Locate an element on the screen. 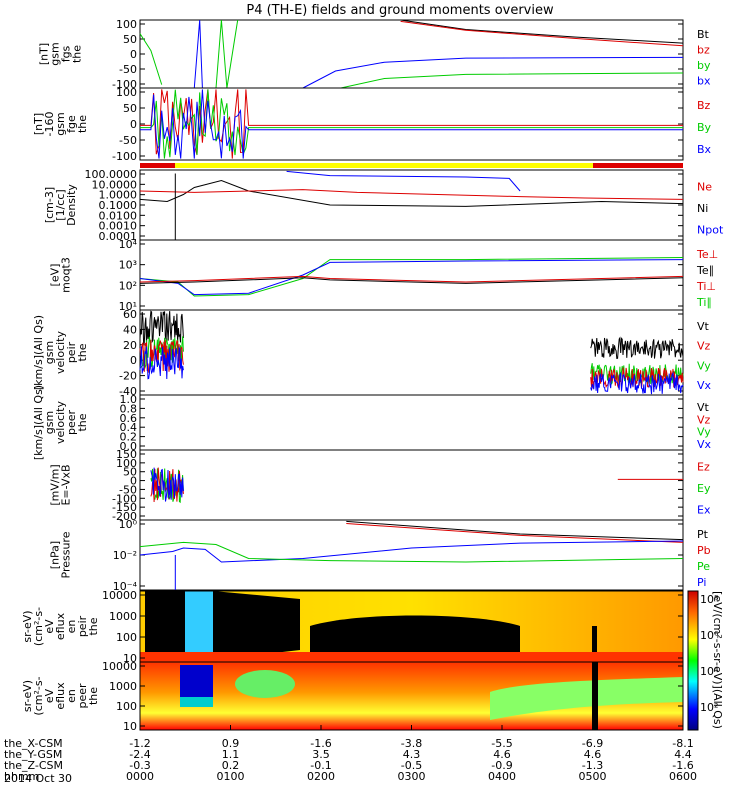 The width and height of the screenshot is (750, 800). y-axis-label-line: eflux is located at coordinates (60, 626).